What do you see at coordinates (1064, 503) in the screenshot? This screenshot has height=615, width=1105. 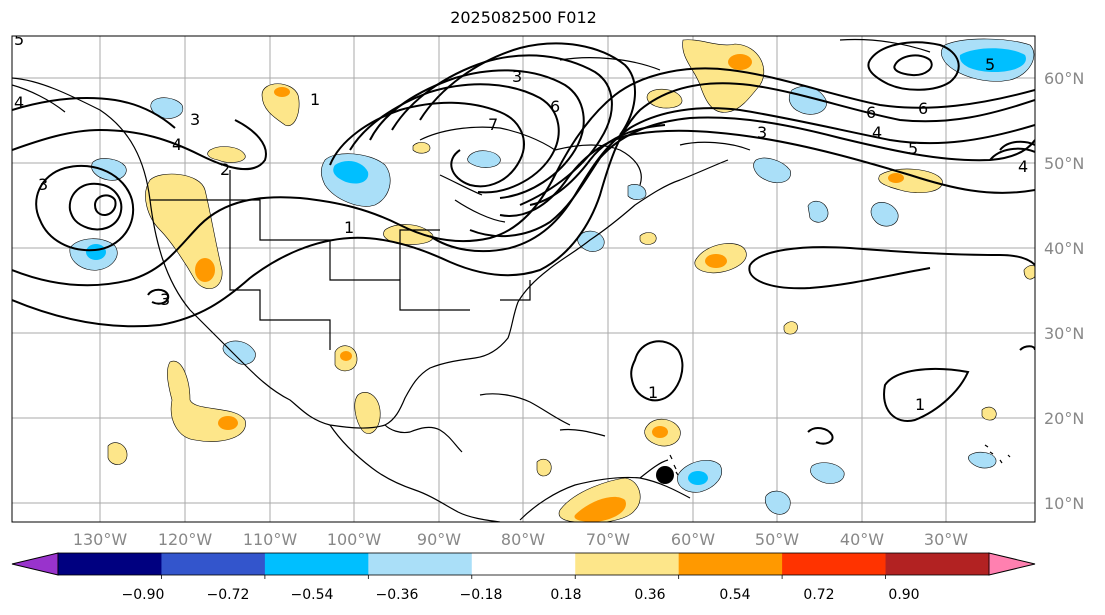 I see `lat-label: 10°N` at bounding box center [1064, 503].